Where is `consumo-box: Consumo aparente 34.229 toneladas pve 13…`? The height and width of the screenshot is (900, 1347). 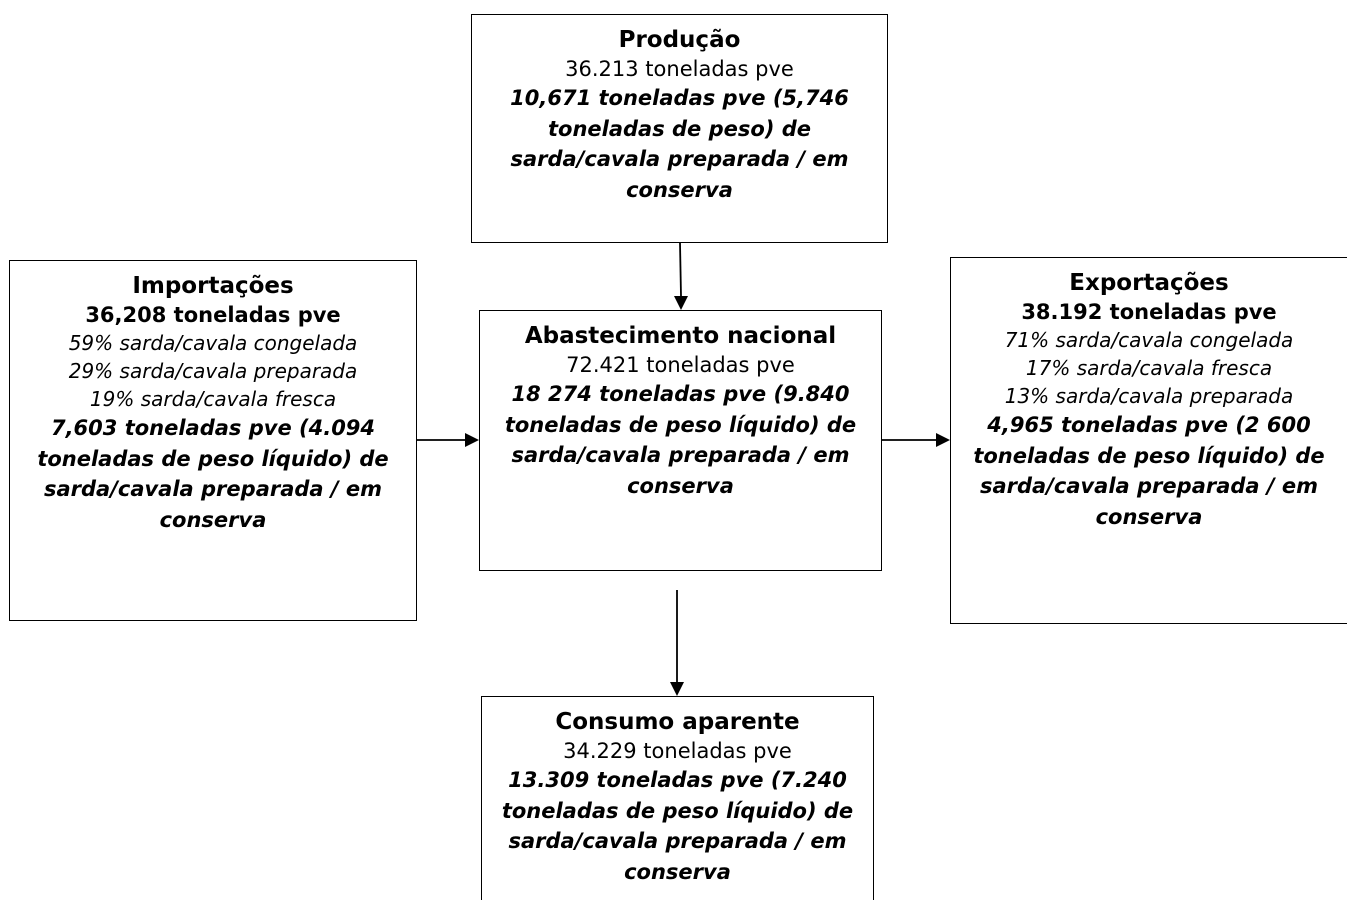 consumo-box: Consumo aparente 34.229 toneladas pve 13… is located at coordinates (677, 798).